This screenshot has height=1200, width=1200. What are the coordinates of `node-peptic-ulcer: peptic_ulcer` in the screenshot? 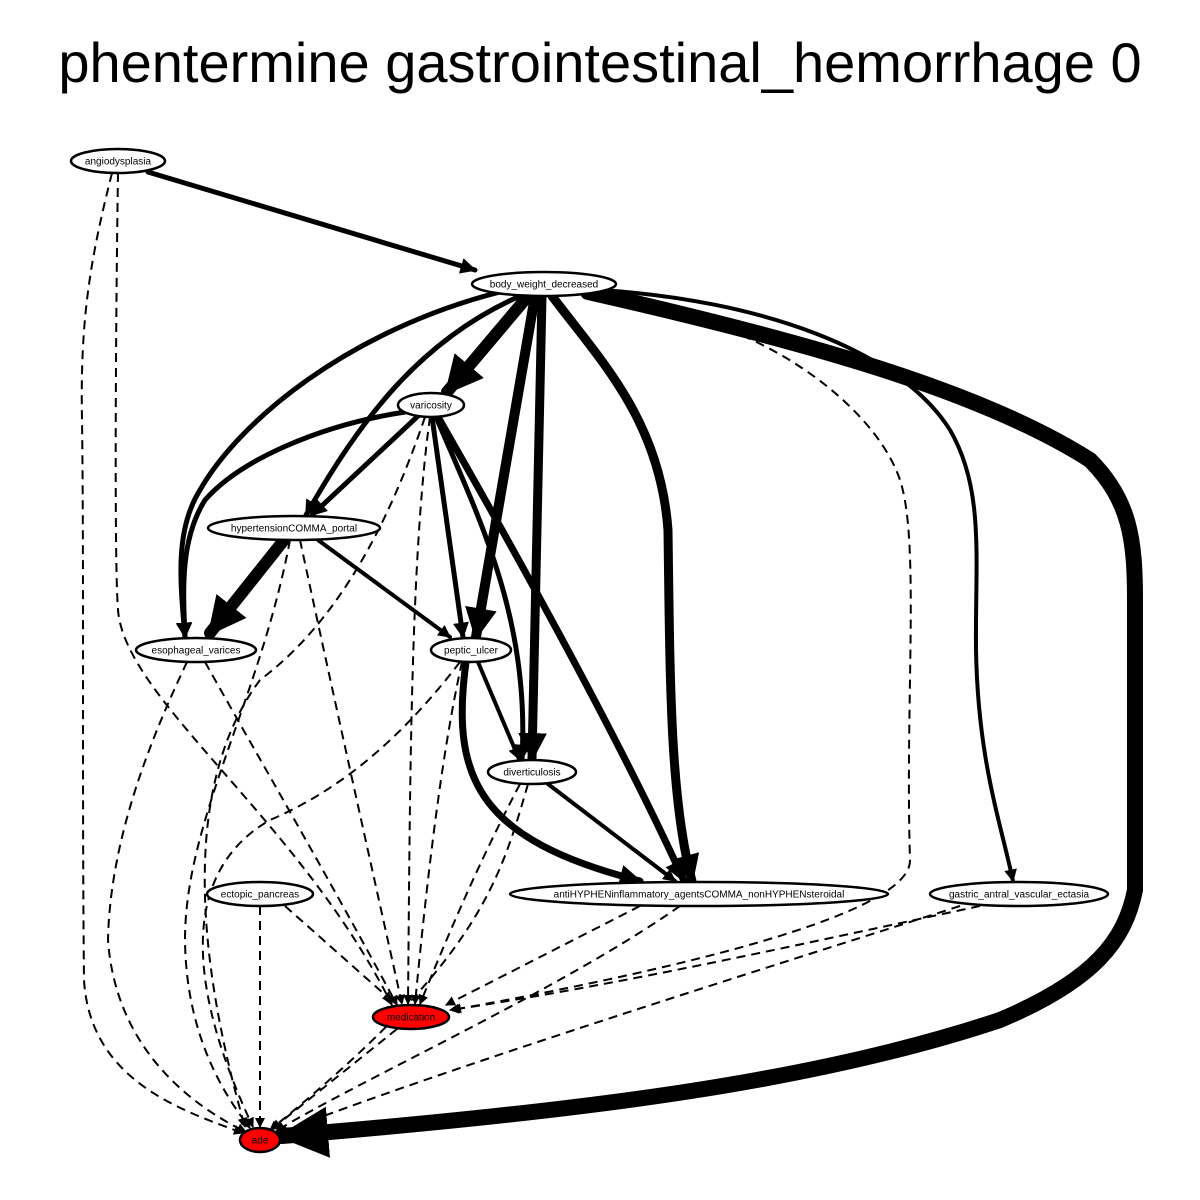 It's located at (471, 650).